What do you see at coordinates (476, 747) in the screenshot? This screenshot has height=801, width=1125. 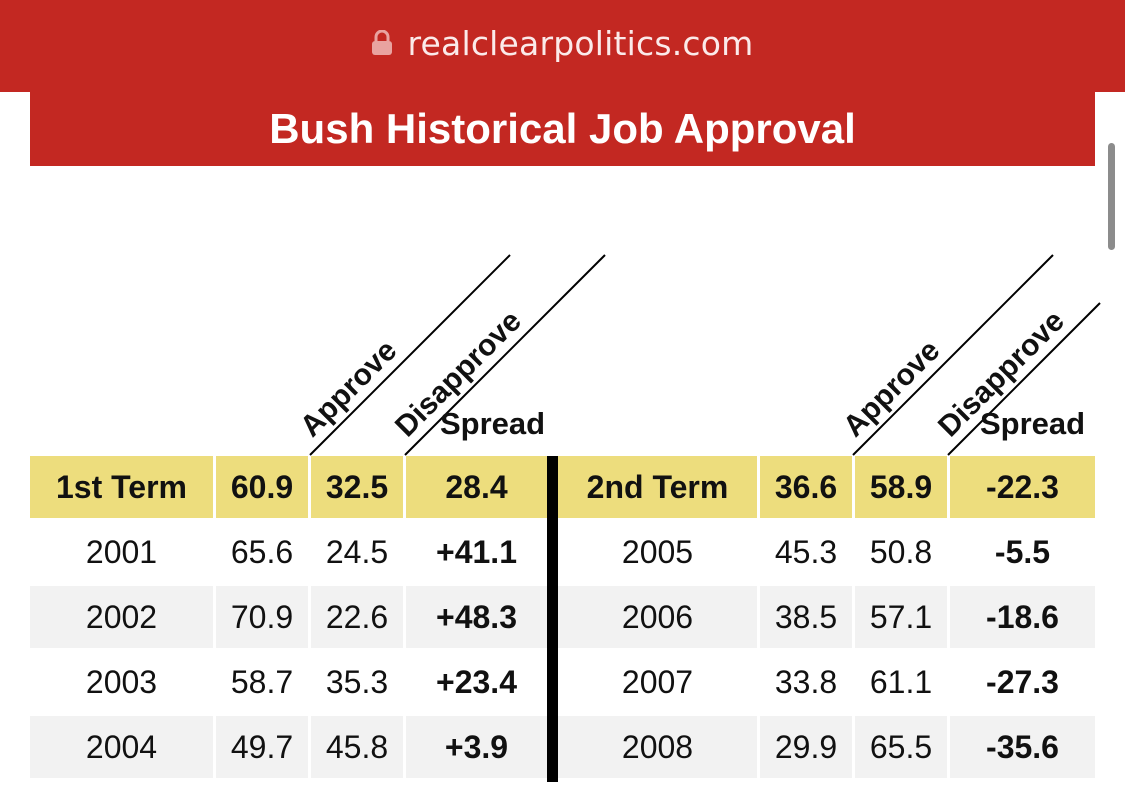 I see `year-left-spread-cell: +3.9` at bounding box center [476, 747].